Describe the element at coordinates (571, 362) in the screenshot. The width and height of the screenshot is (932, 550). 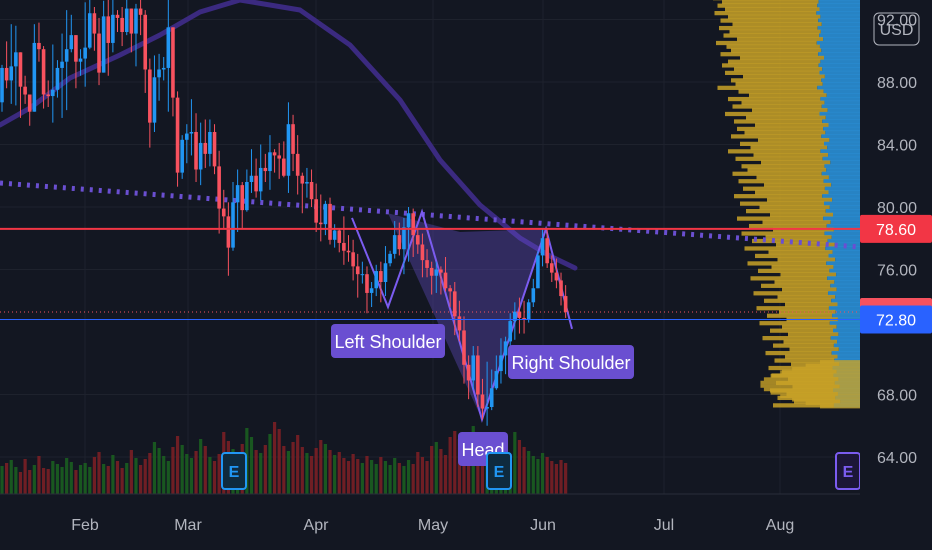
I see `right-shoulder-label-box` at that location.